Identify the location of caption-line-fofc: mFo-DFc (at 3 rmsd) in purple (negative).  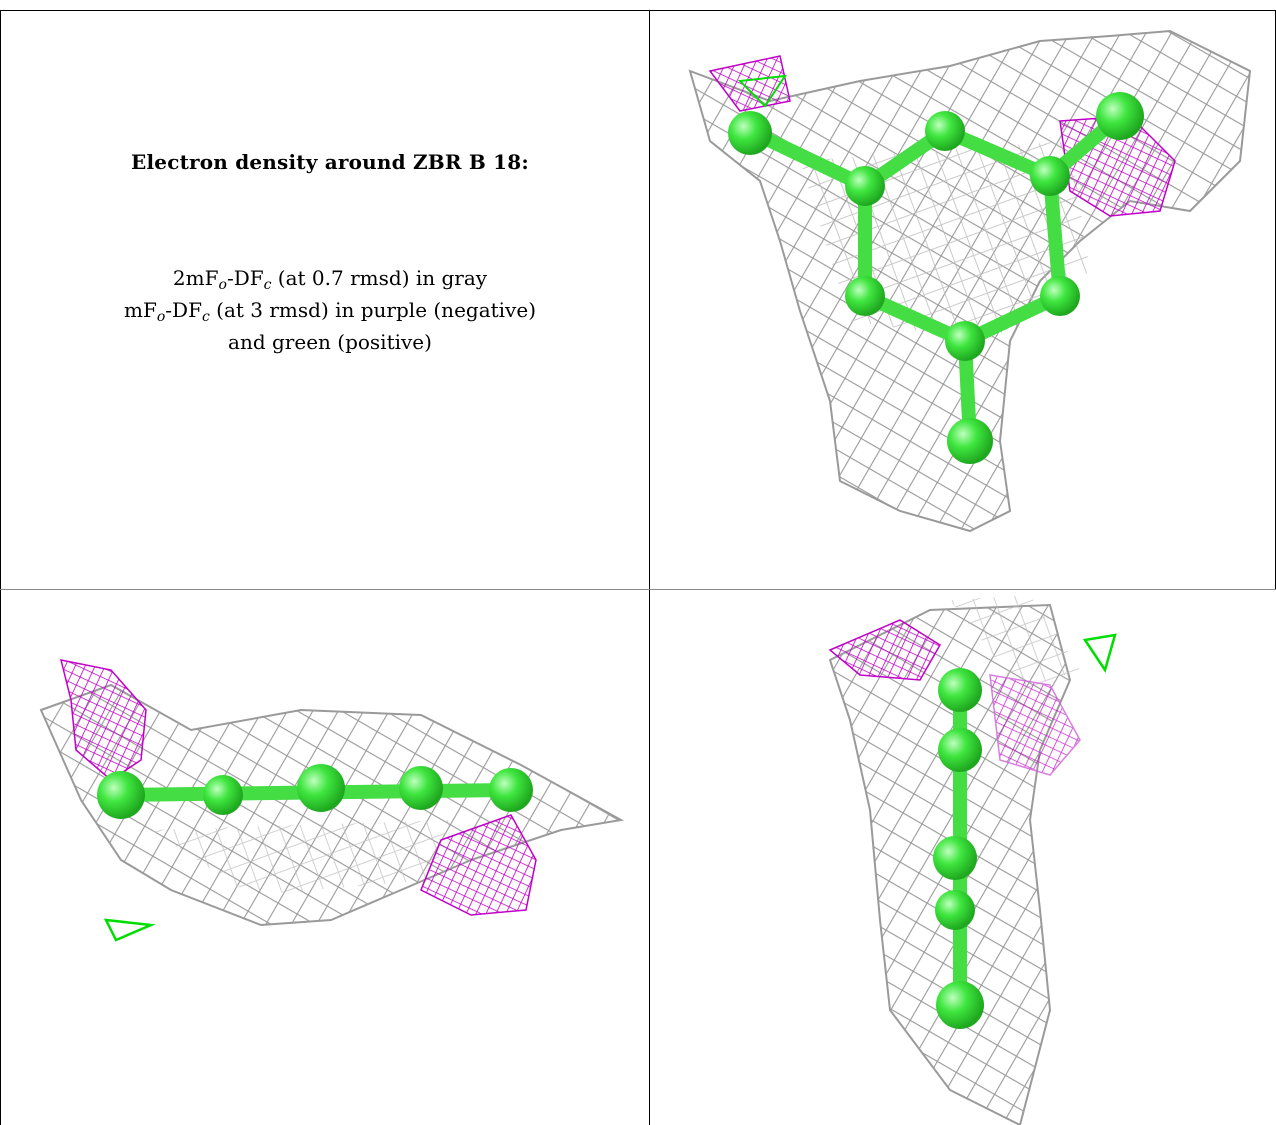
(330, 311).